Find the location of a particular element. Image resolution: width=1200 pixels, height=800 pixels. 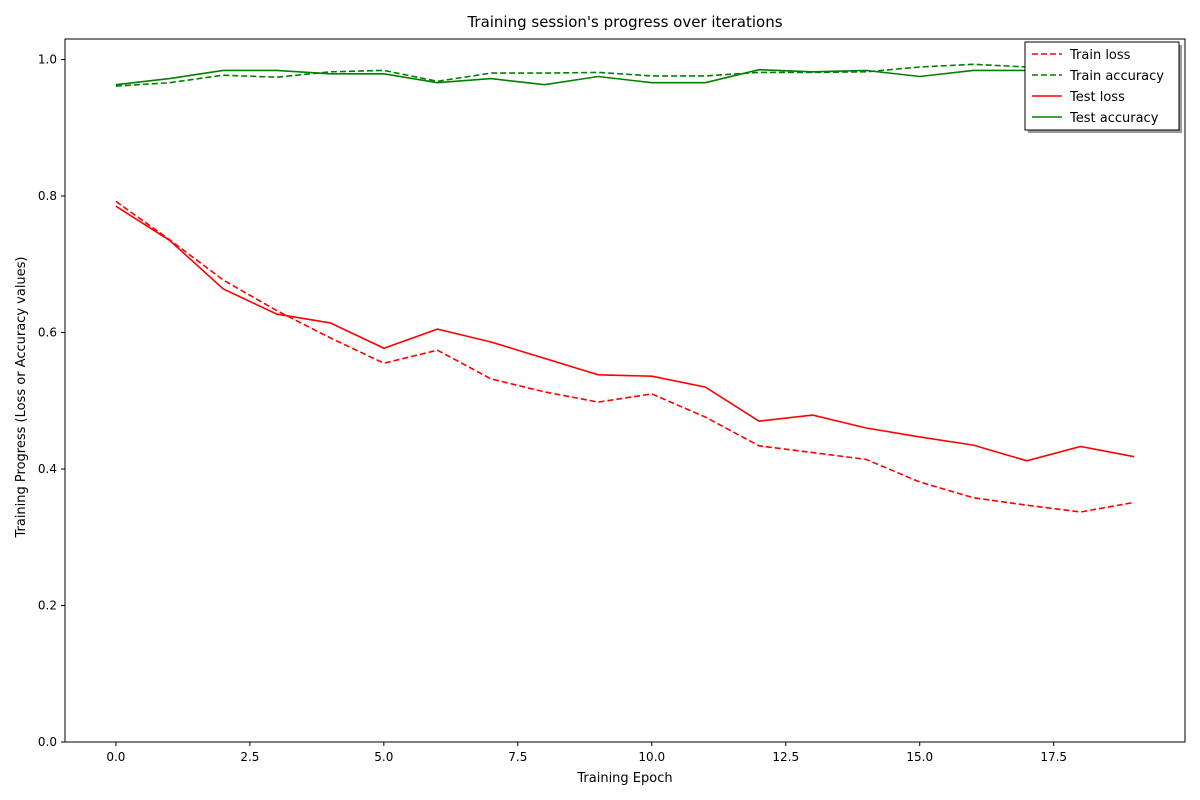

y-tick-label: 0.8 is located at coordinates (47, 196).